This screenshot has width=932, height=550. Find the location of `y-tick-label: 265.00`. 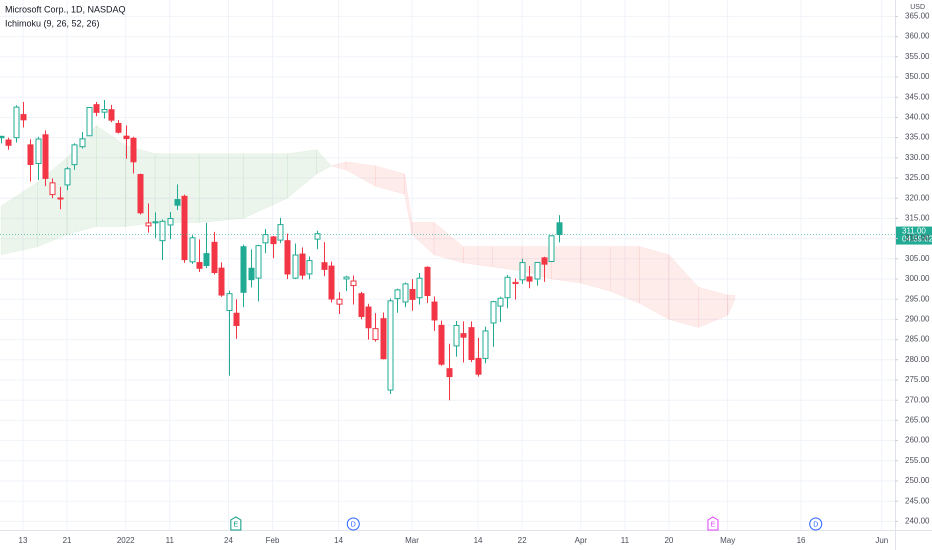

y-tick-label: 265.00 is located at coordinates (917, 420).